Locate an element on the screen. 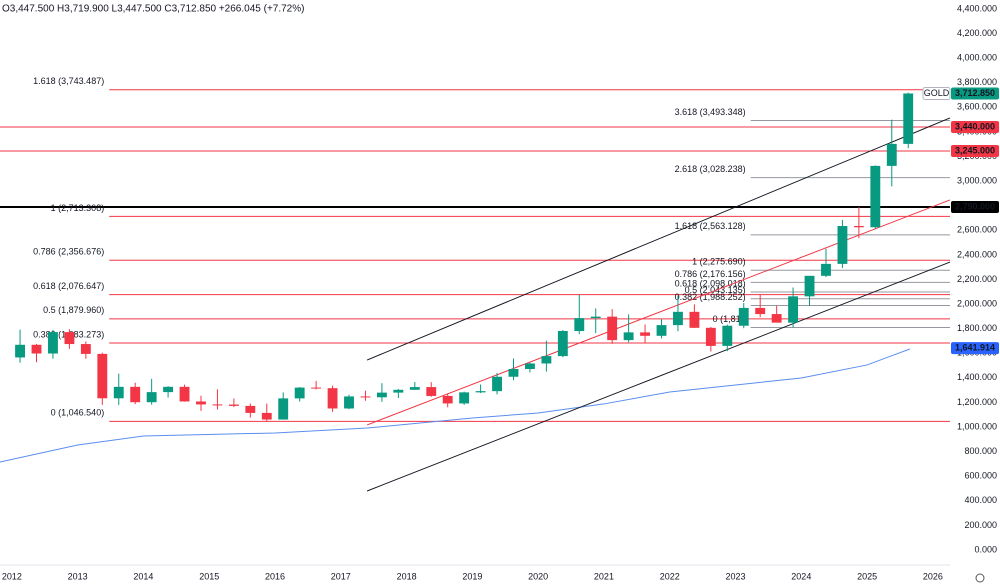  x-tick-label: 2021 is located at coordinates (604, 576).